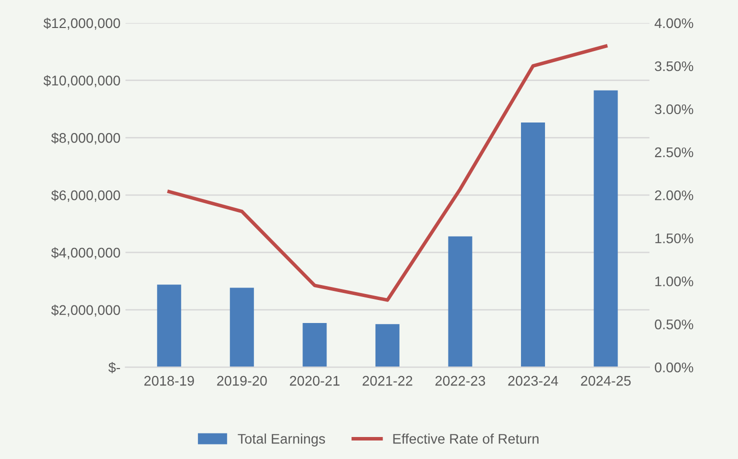 The width and height of the screenshot is (738, 459). I want to click on y-tick-label: $10,000,000, so click(82, 81).